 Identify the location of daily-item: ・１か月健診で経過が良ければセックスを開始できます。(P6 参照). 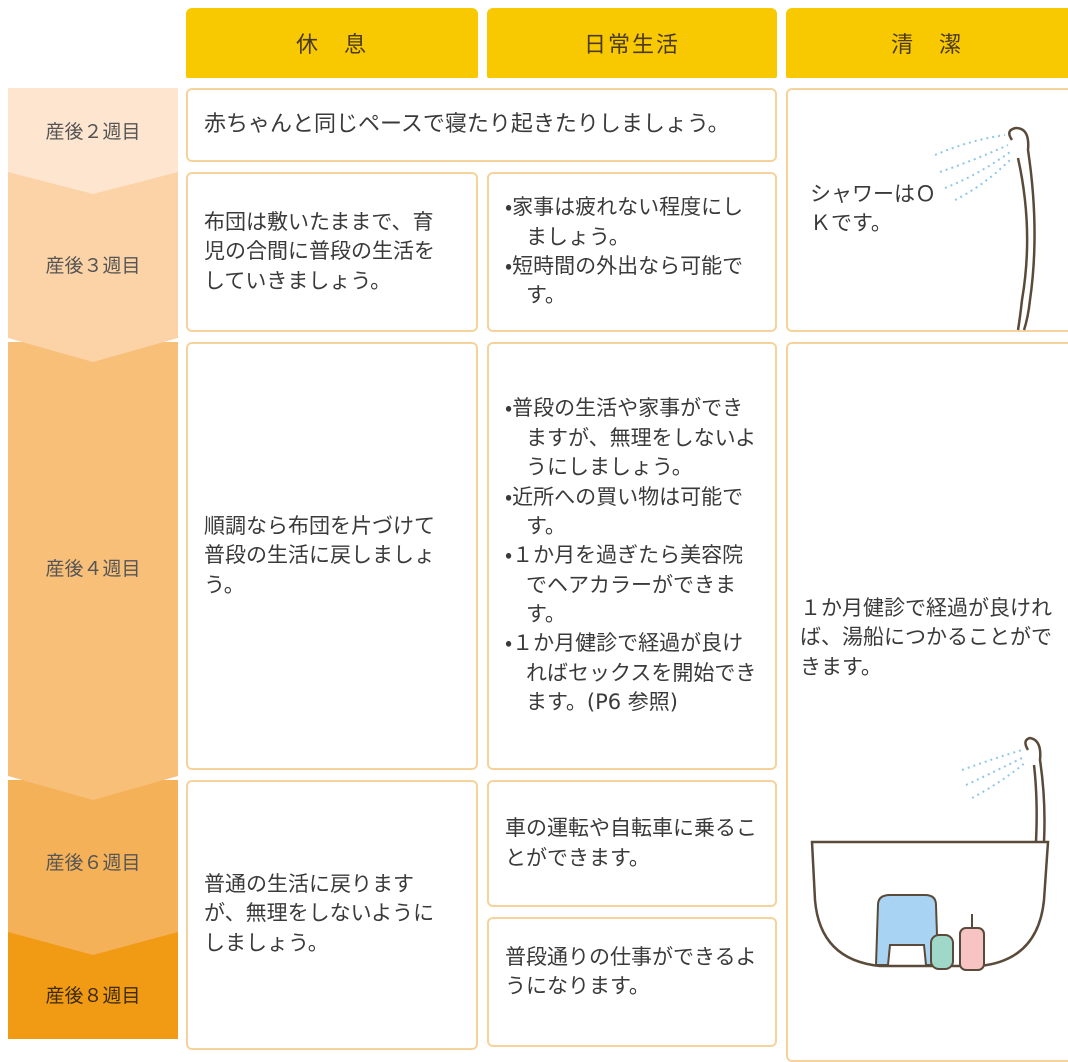
(631, 673).